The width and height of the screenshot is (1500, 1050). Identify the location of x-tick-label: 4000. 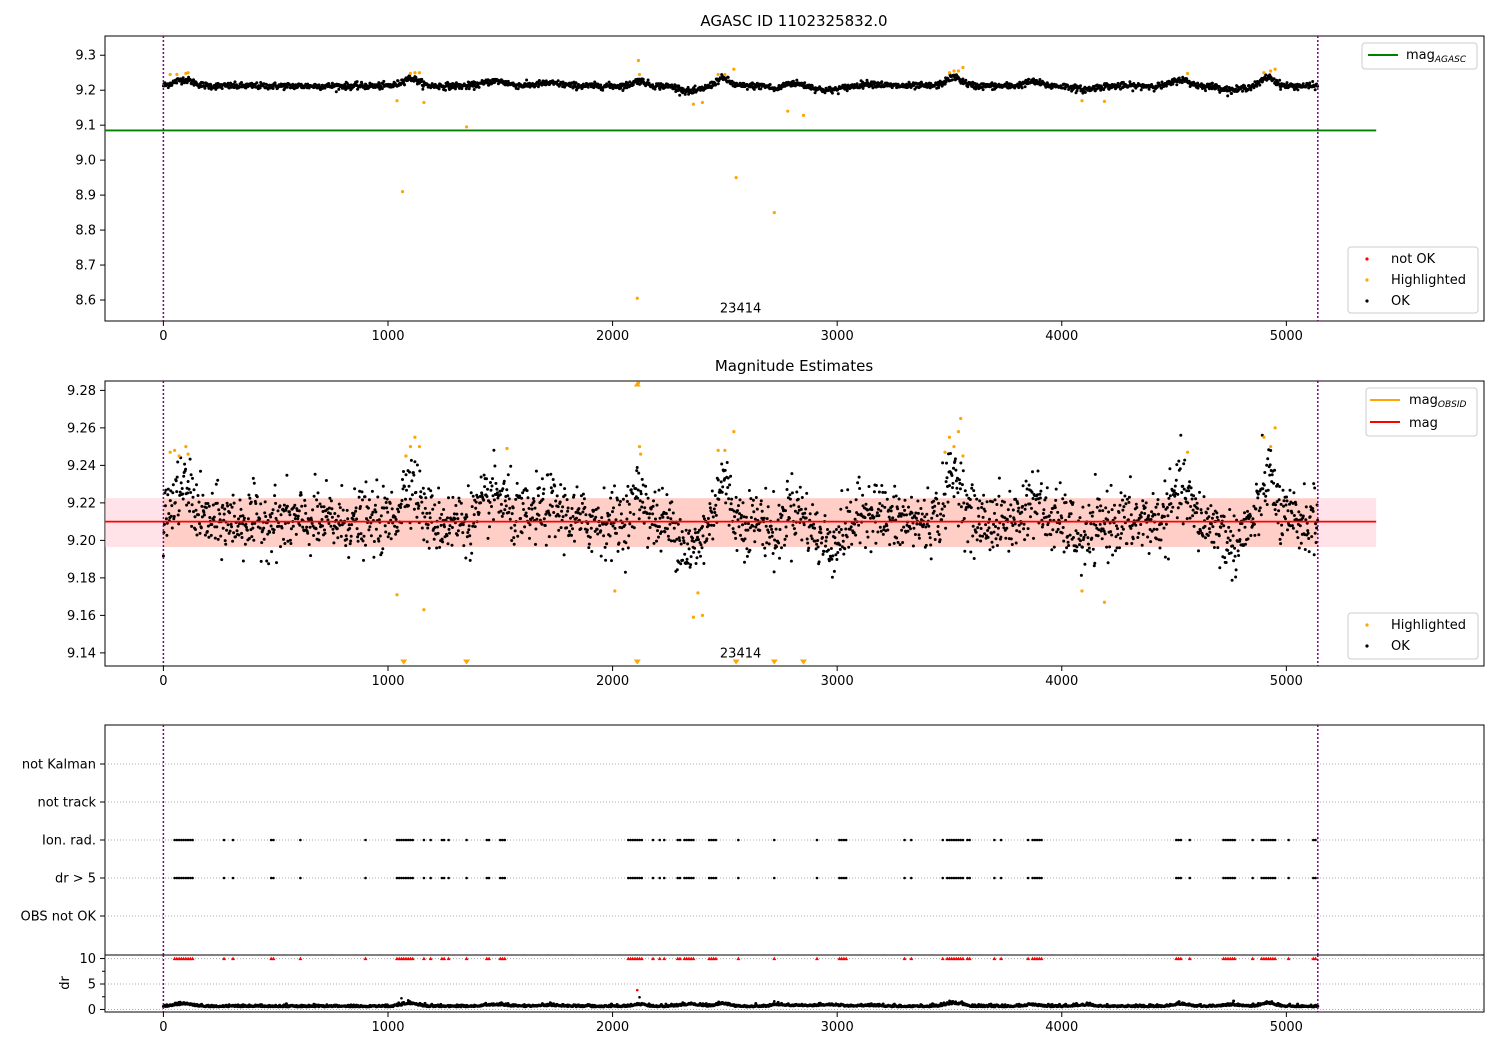
(1061, 336).